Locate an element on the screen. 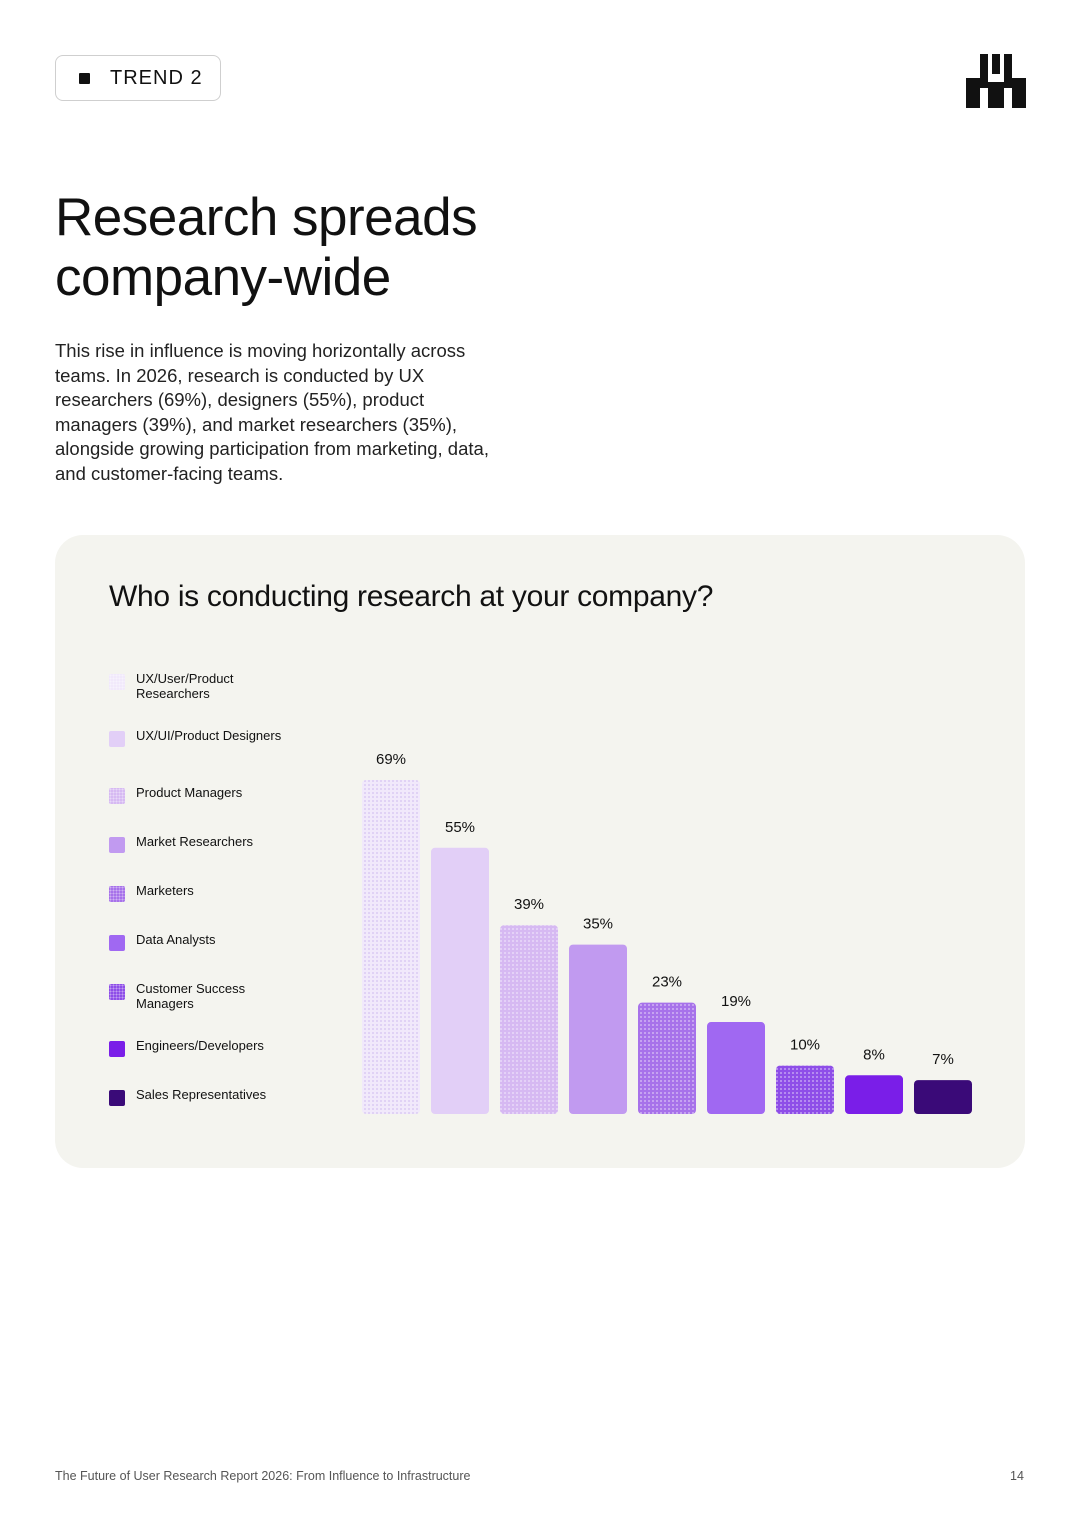 The image size is (1080, 1527). bar-ux-ui-product-designers is located at coordinates (460, 980).